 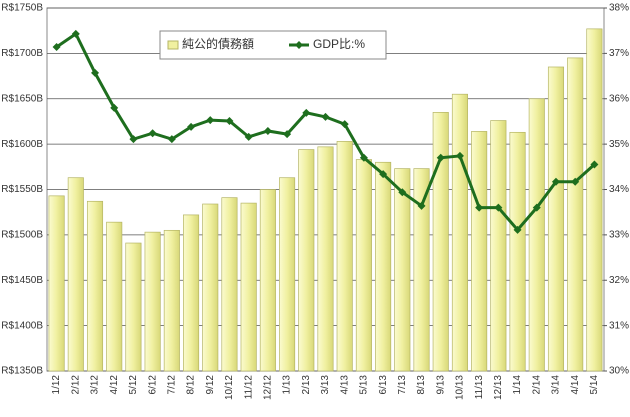 I want to click on y2-tick-label: 35%, so click(x=619, y=144).